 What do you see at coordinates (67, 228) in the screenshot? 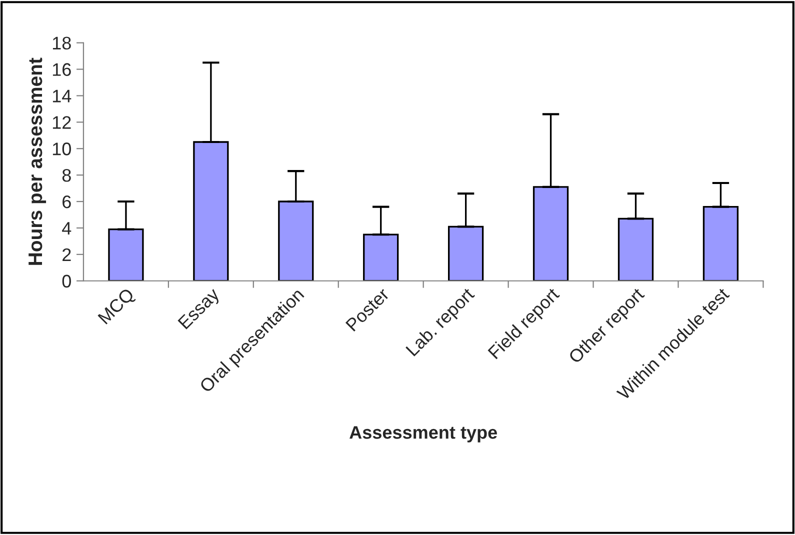
I see `y-tick-label: 4` at bounding box center [67, 228].